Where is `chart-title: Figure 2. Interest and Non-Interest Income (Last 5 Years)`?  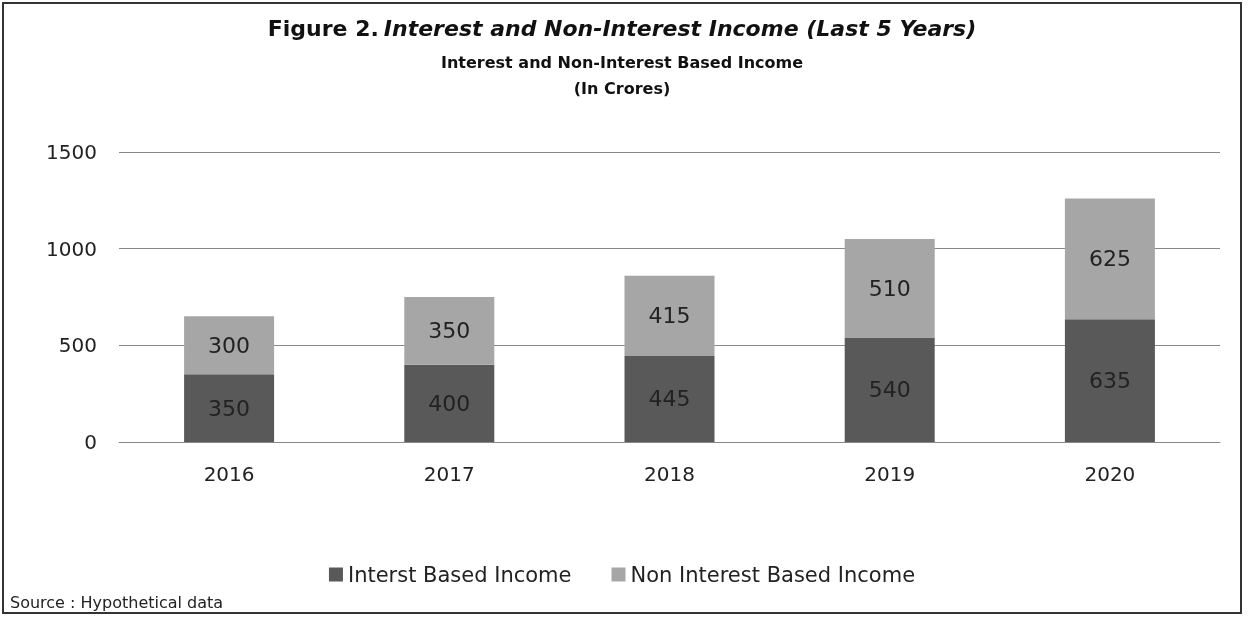 chart-title: Figure 2. Interest and Non-Interest Income (Last 5 Years) is located at coordinates (622, 28).